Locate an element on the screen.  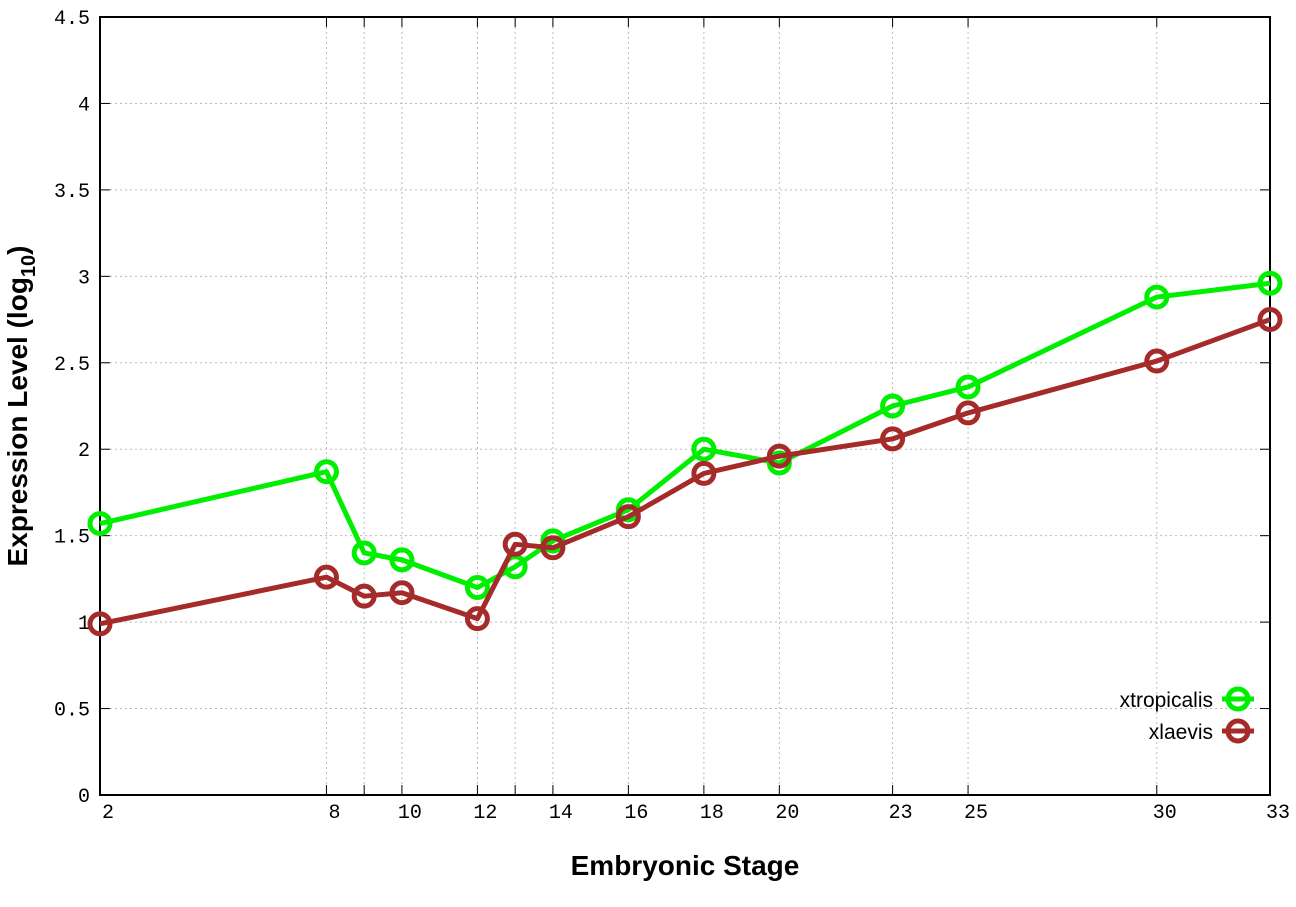
y-axis-label: Expression Level (log10) is located at coordinates (21, 406).